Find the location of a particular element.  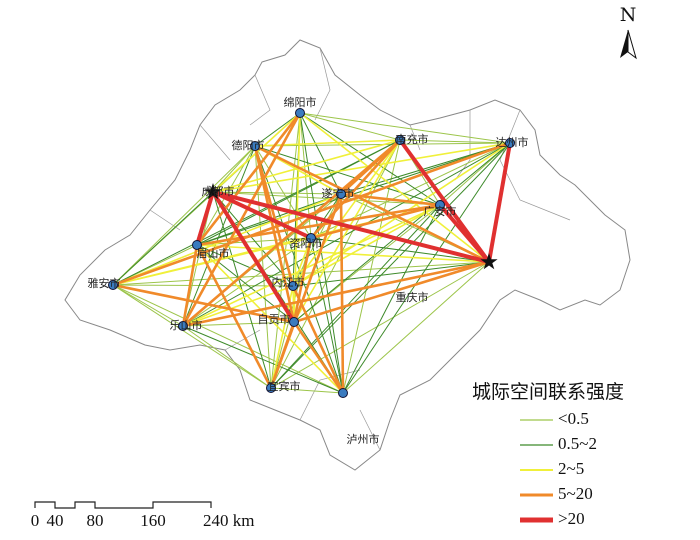

city-label: 成都市 is located at coordinates (218, 191).